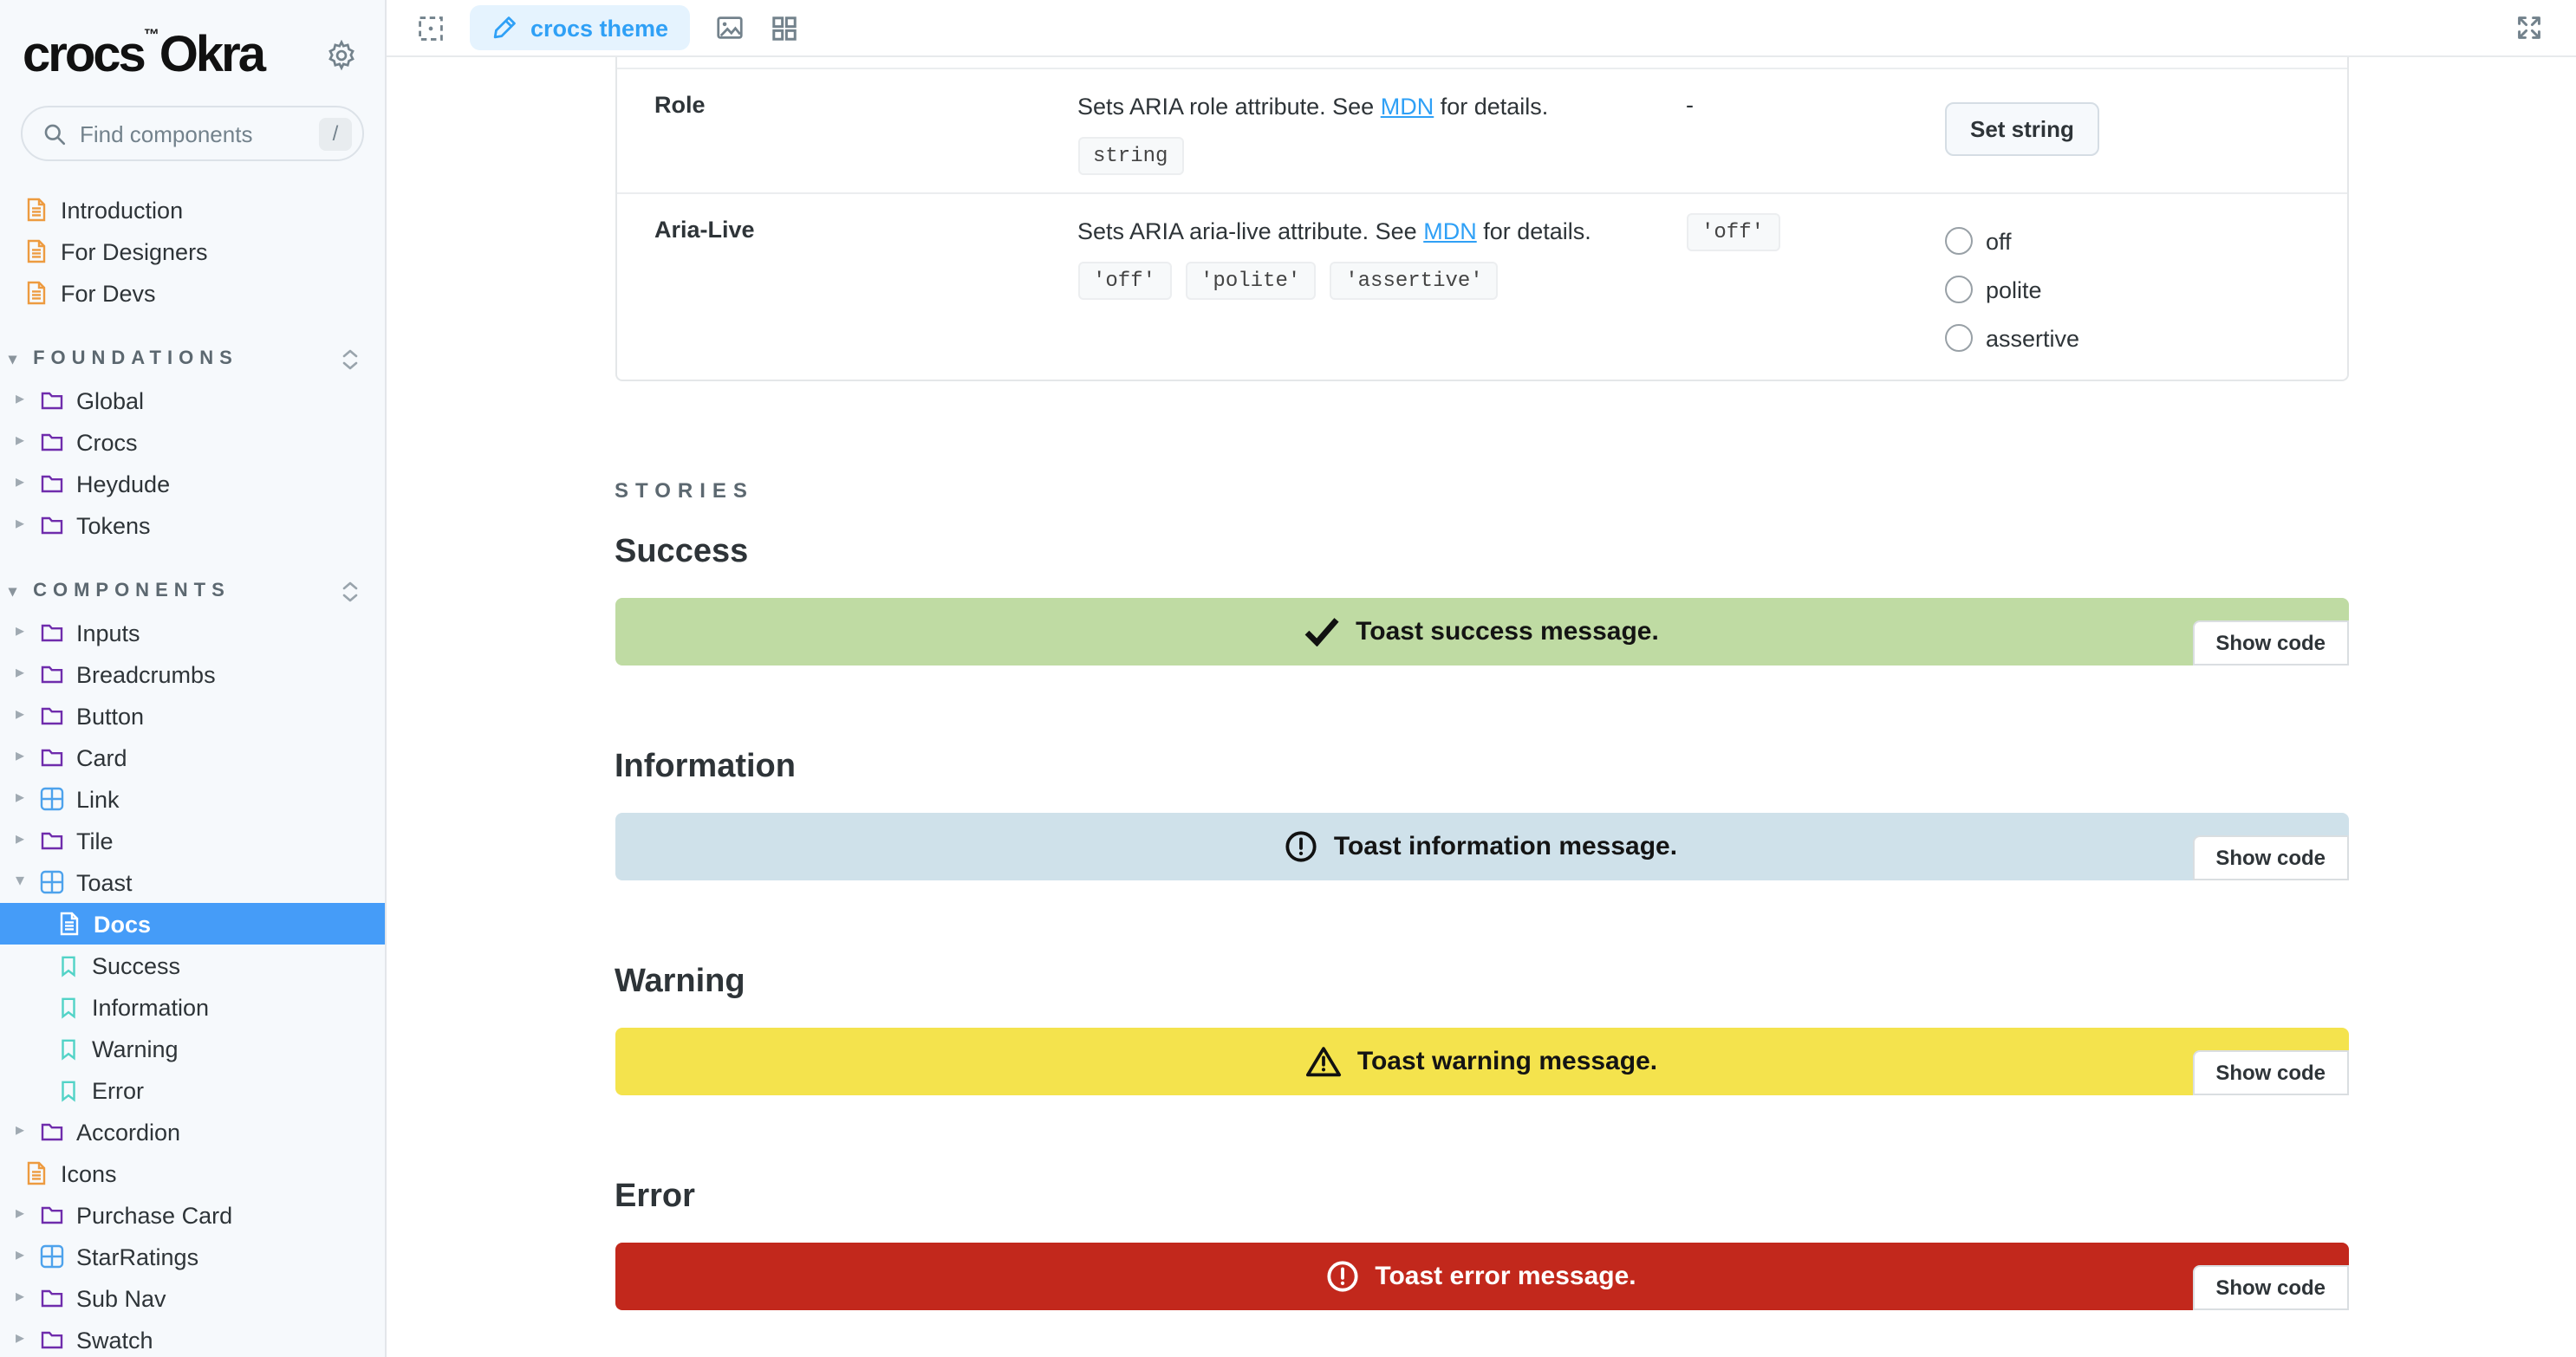  What do you see at coordinates (192, 716) in the screenshot?
I see `sidebar-item-button: ▸ Button` at bounding box center [192, 716].